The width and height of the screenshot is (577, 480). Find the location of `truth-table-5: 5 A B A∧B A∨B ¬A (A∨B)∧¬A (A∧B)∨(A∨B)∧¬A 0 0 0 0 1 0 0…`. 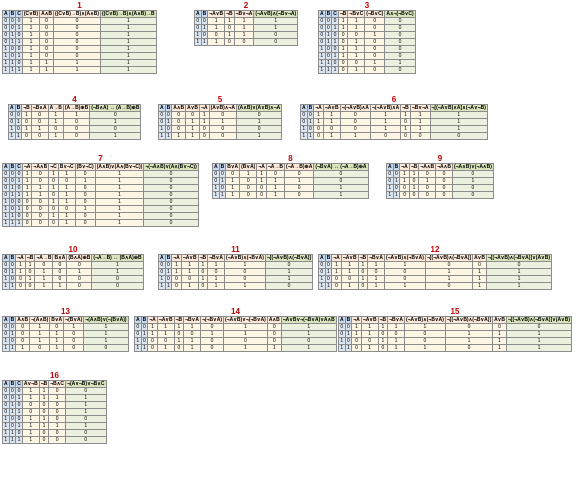

truth-table-5: 5 A B A∧B A∨B ¬A (A∨B)∧¬A (A∧B)∨(A∨B)∧¬A 0 0 0 0 1 0 0… is located at coordinates (220, 118).